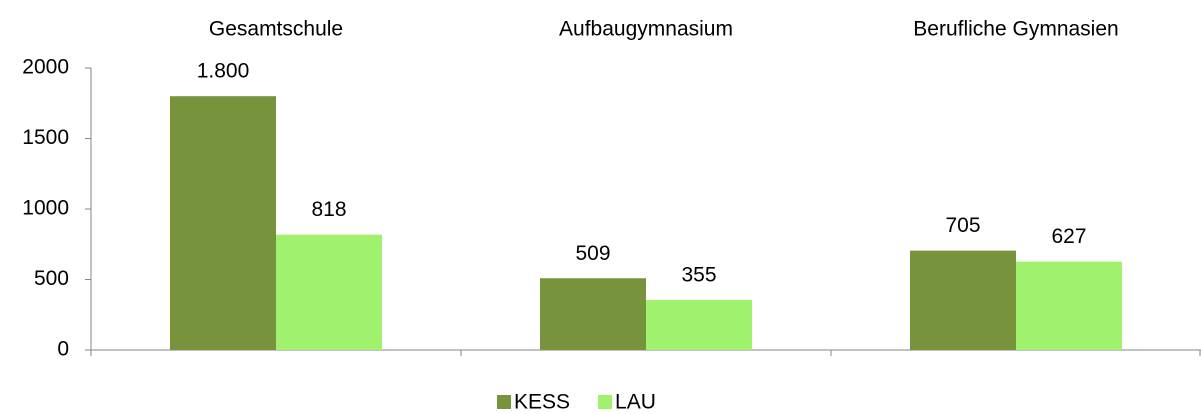 The height and width of the screenshot is (414, 1201). I want to click on value-label: 705, so click(962, 225).